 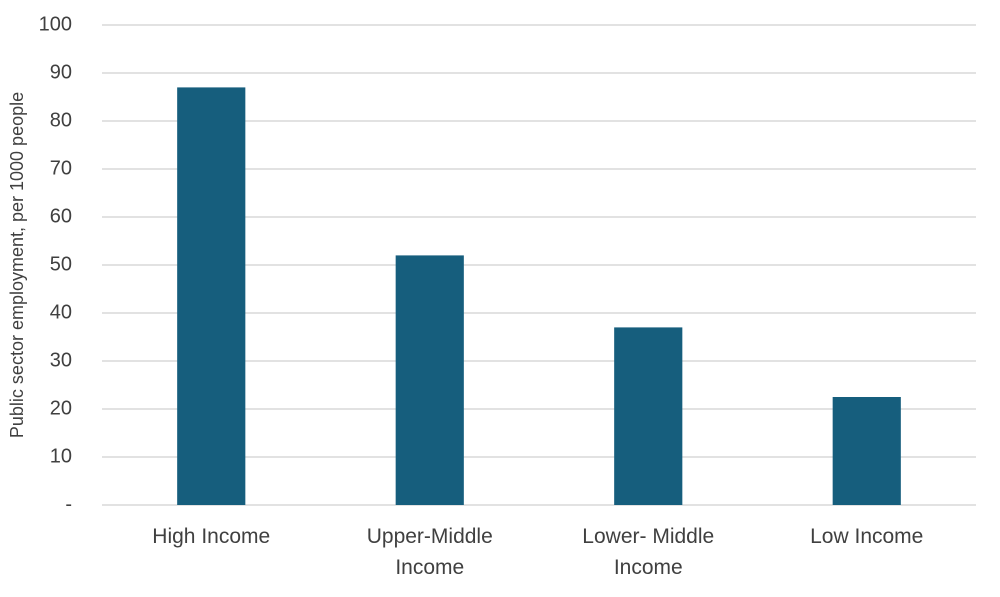 I want to click on y-tick-label: 30, so click(x=61, y=360).